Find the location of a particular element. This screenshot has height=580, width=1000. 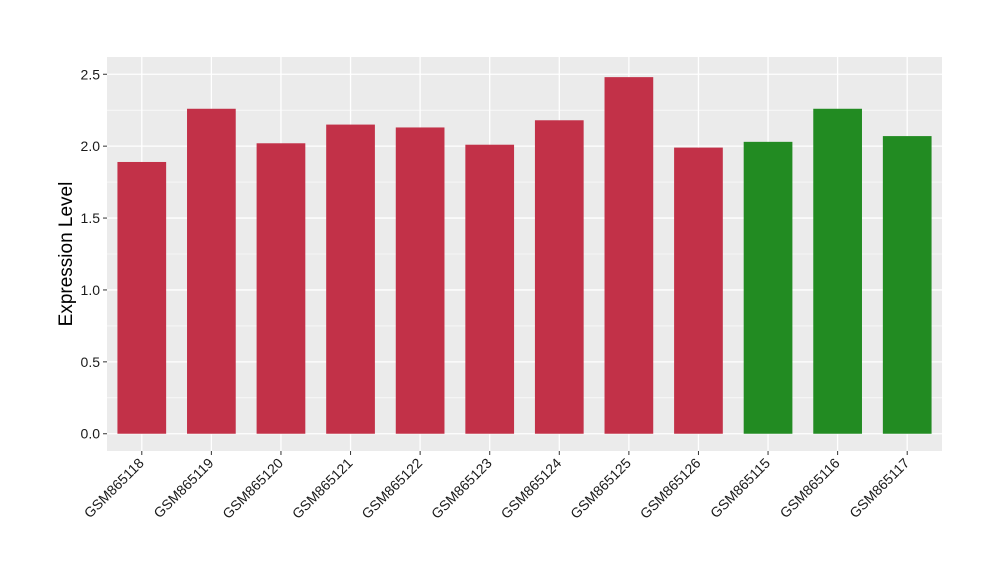

y-tick-label: 0.5 is located at coordinates (91, 362).